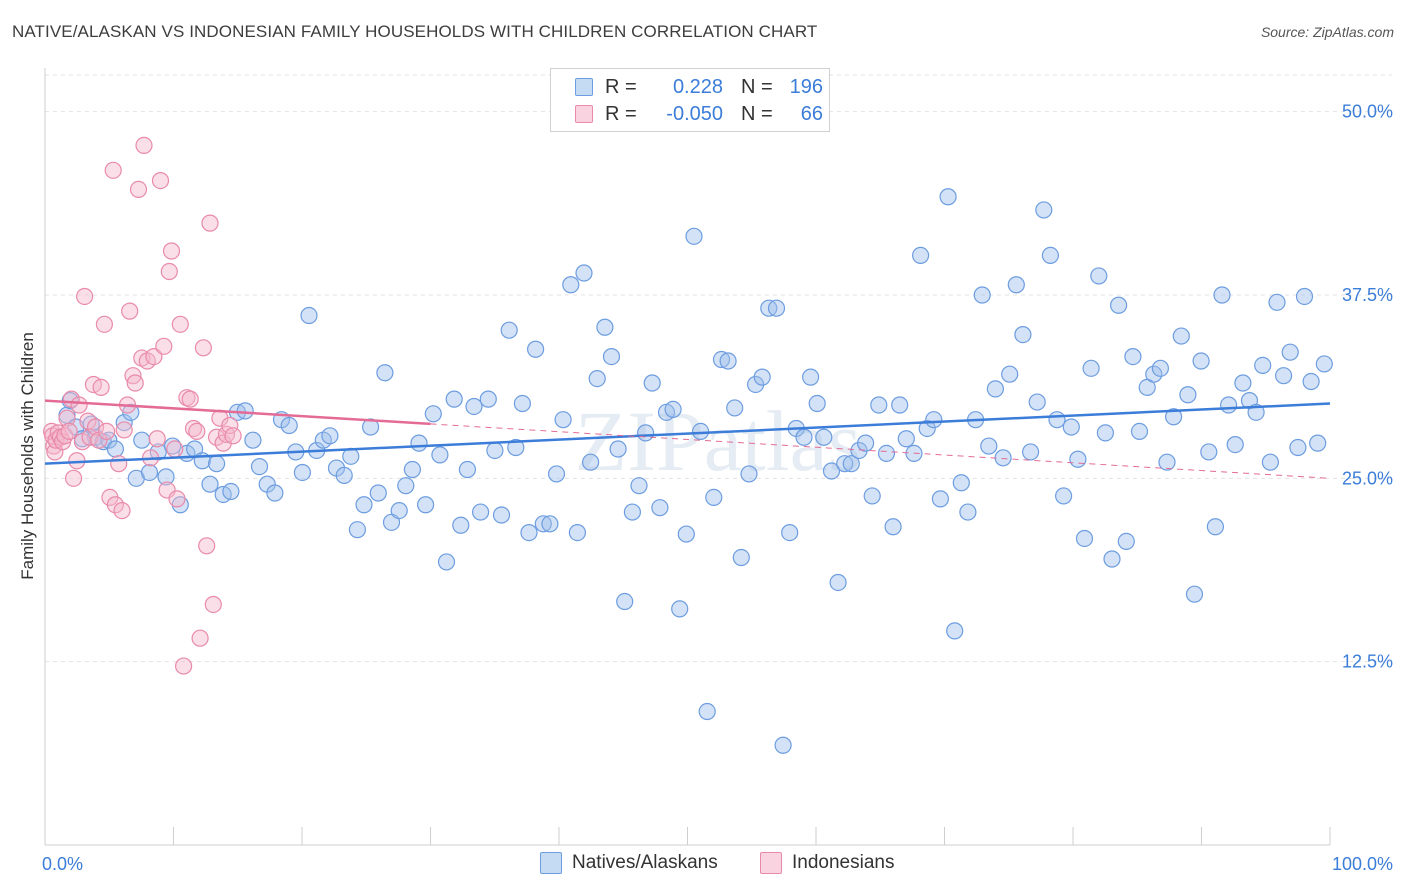 The height and width of the screenshot is (892, 1406). I want to click on bottom-legend-label-indonesians: Indonesians, so click(843, 862).